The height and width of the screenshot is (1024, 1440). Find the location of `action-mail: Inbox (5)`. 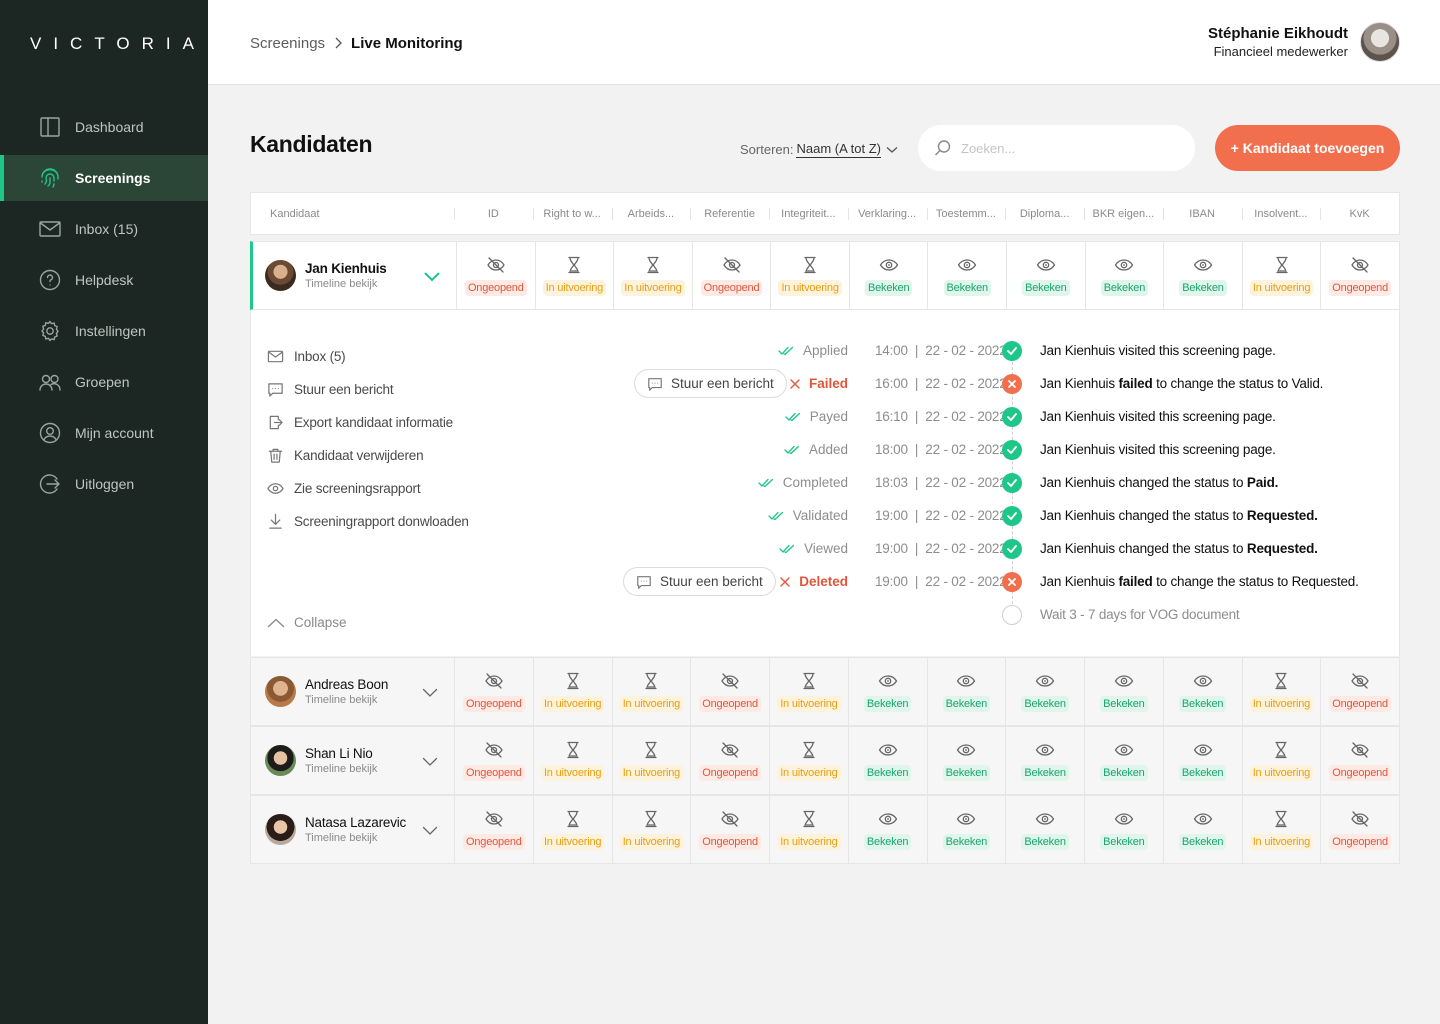

action-mail: Inbox (5) is located at coordinates (368, 356).